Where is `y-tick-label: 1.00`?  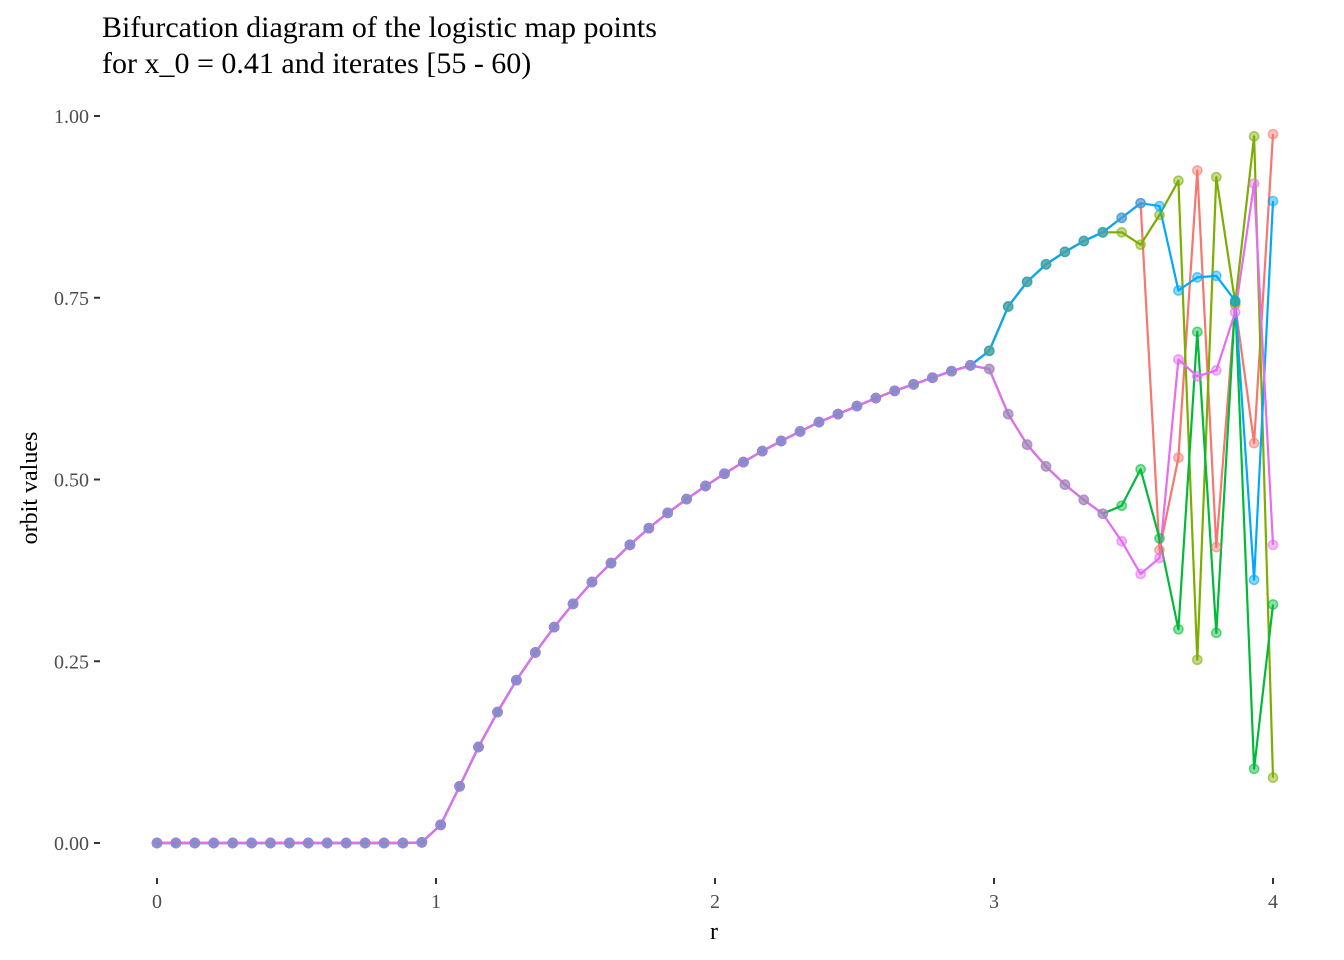
y-tick-label: 1.00 is located at coordinates (71, 117).